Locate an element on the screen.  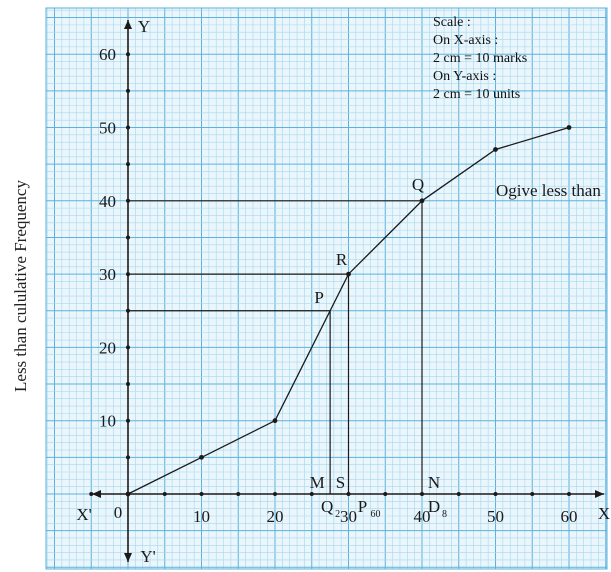
guide-foot-sub-index: 8 is located at coordinates (444, 514).